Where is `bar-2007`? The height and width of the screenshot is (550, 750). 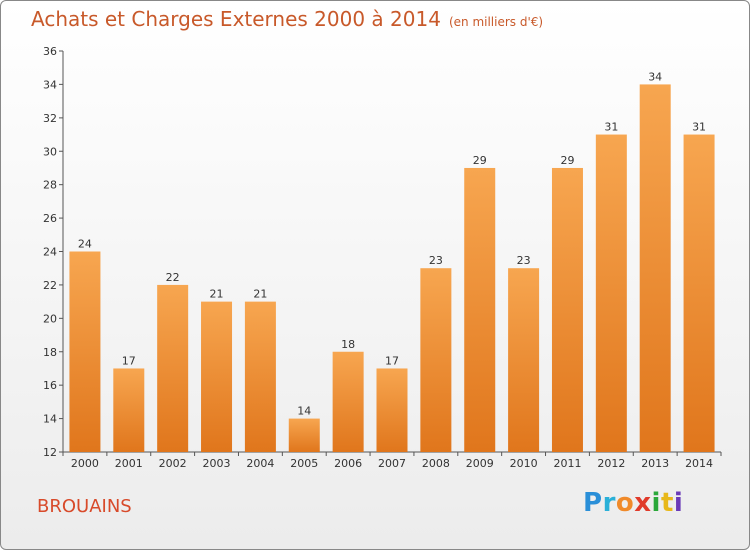
bar-2007 is located at coordinates (392, 410).